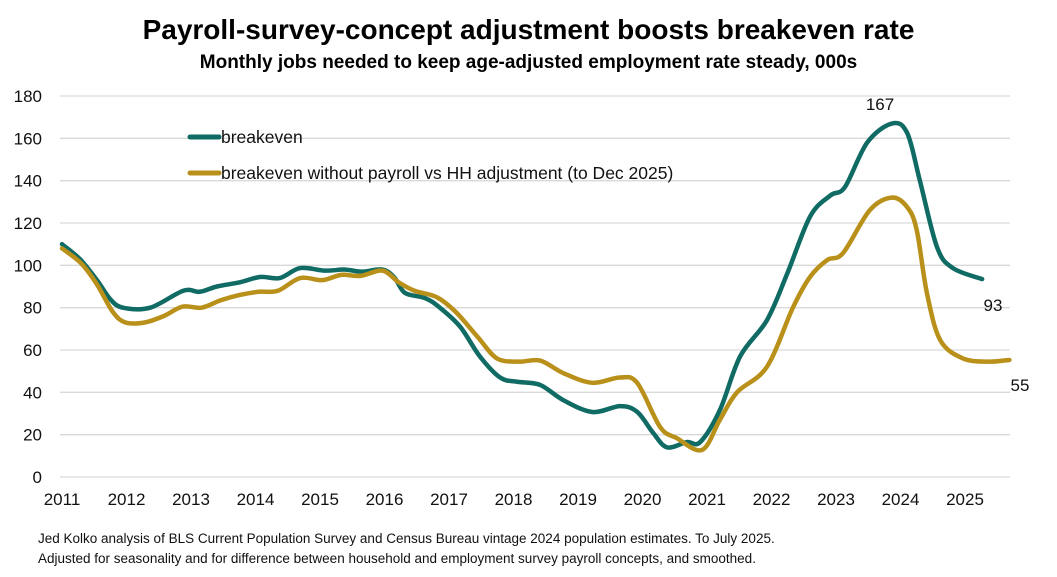 Image resolution: width=1057 pixels, height=577 pixels. I want to click on x-tick-label: 2018, so click(514, 499).